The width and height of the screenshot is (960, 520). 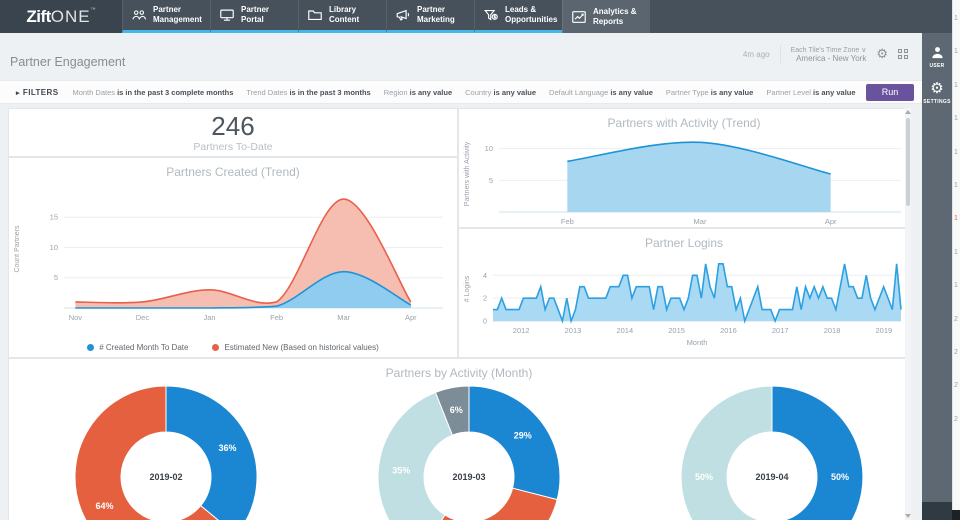 I want to click on nav-label-line: Reports, so click(x=608, y=21).